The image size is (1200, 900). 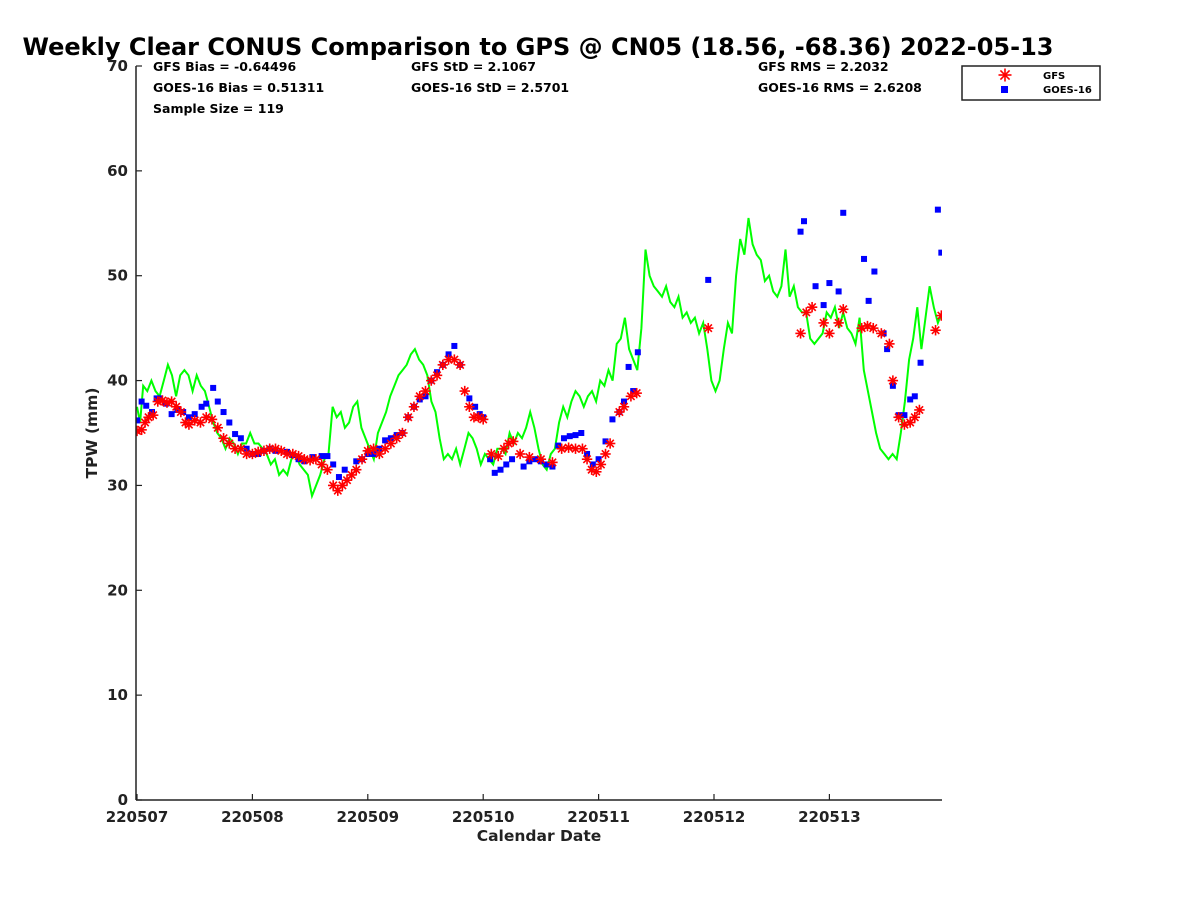 What do you see at coordinates (117, 485) in the screenshot?
I see `y-tick-label: 30` at bounding box center [117, 485].